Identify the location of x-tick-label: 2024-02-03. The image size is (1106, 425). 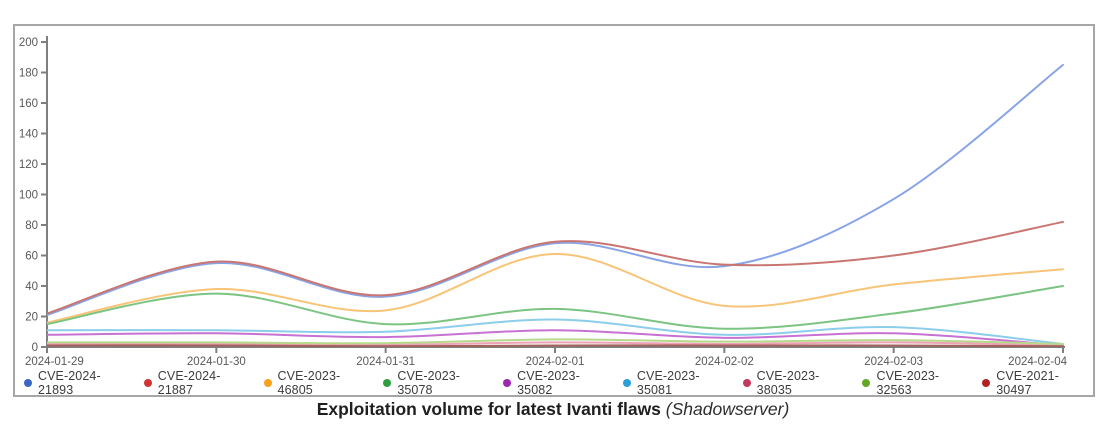
(893, 362).